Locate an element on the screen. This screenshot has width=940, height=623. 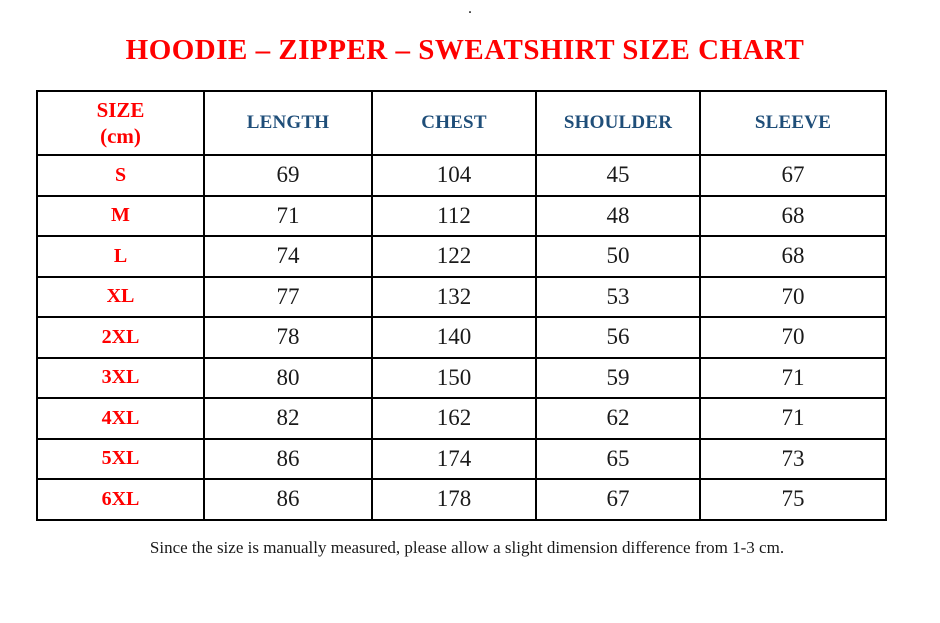
header-shoulder: SHOULDER is located at coordinates (618, 123).